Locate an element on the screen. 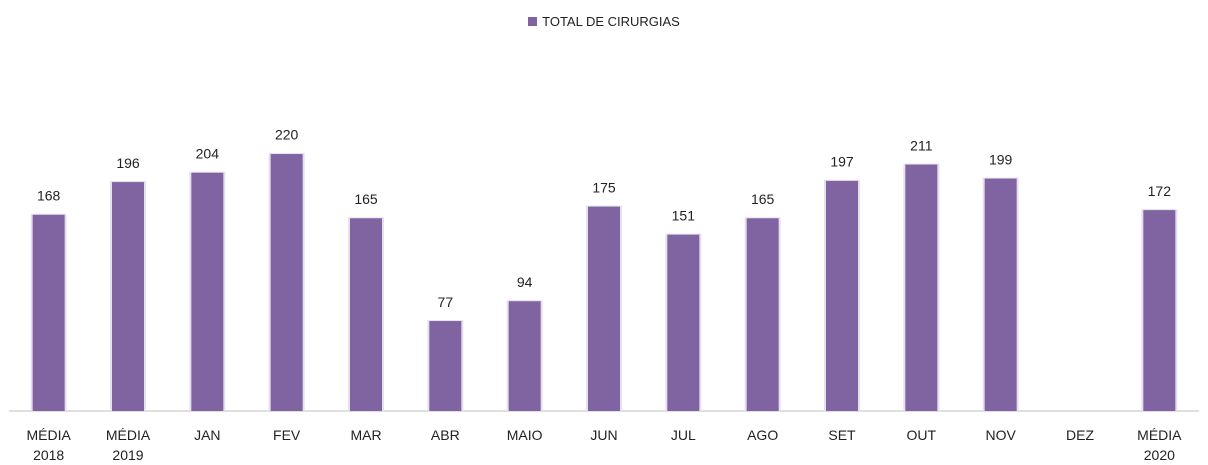 This screenshot has height=465, width=1208. x-tick-label: MÉDIA 2019 is located at coordinates (128, 445).